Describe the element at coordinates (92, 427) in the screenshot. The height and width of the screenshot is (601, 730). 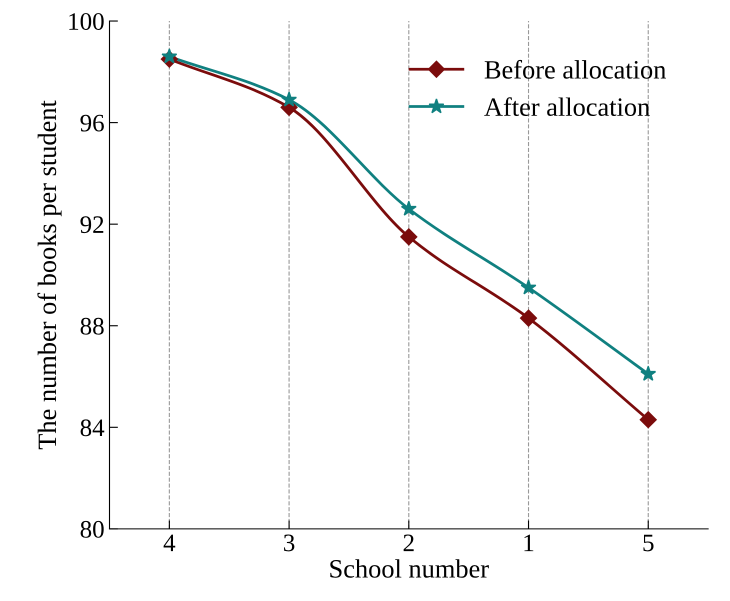
I see `y-tick-label: 84` at that location.